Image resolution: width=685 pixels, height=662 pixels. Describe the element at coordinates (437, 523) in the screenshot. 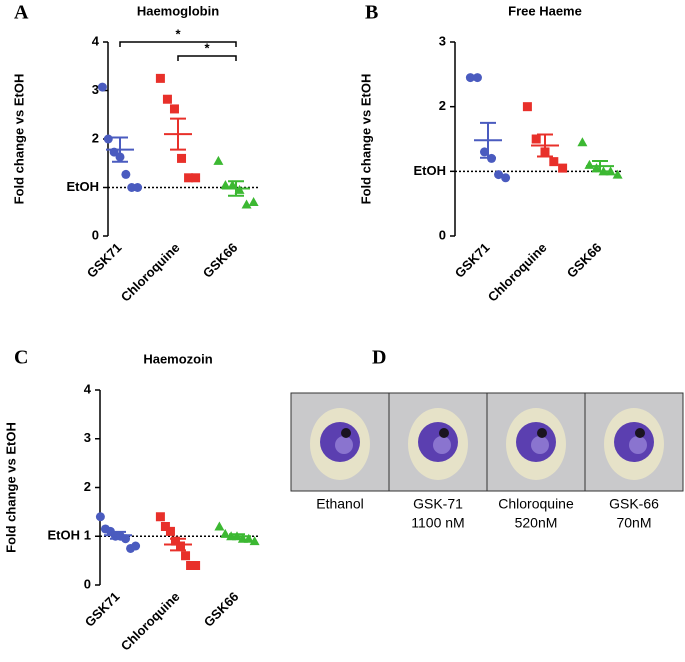

I see `image-label: 1100 nM` at that location.